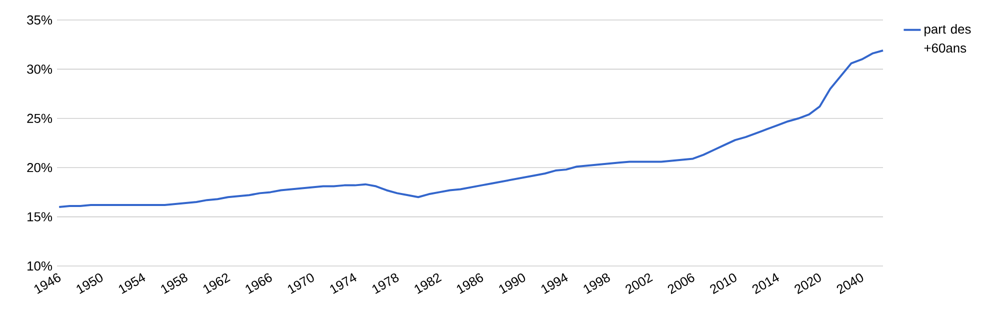 The width and height of the screenshot is (1000, 321). What do you see at coordinates (216, 283) in the screenshot?
I see `x-tick-label: 1962` at bounding box center [216, 283].